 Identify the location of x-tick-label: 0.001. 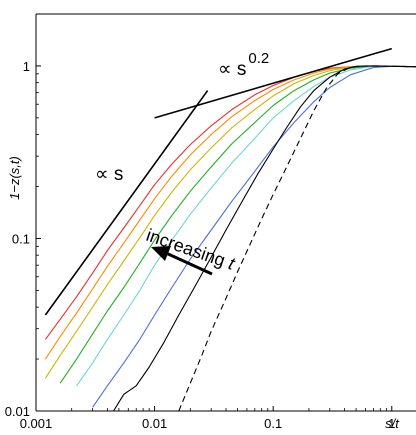
(36, 423).